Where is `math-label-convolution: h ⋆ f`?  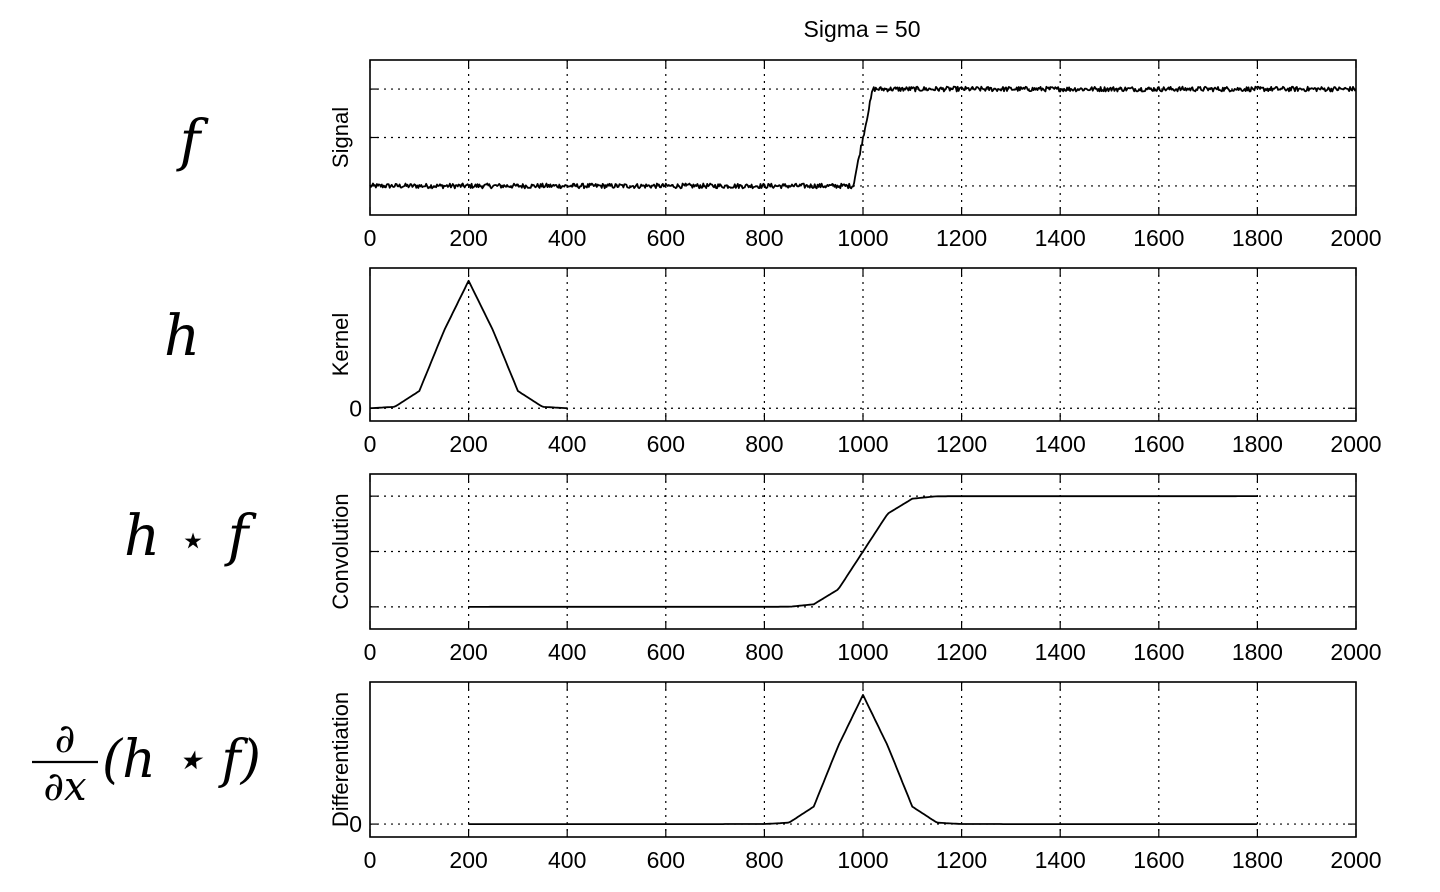
math-label-convolution: h ⋆ f is located at coordinates (191, 536).